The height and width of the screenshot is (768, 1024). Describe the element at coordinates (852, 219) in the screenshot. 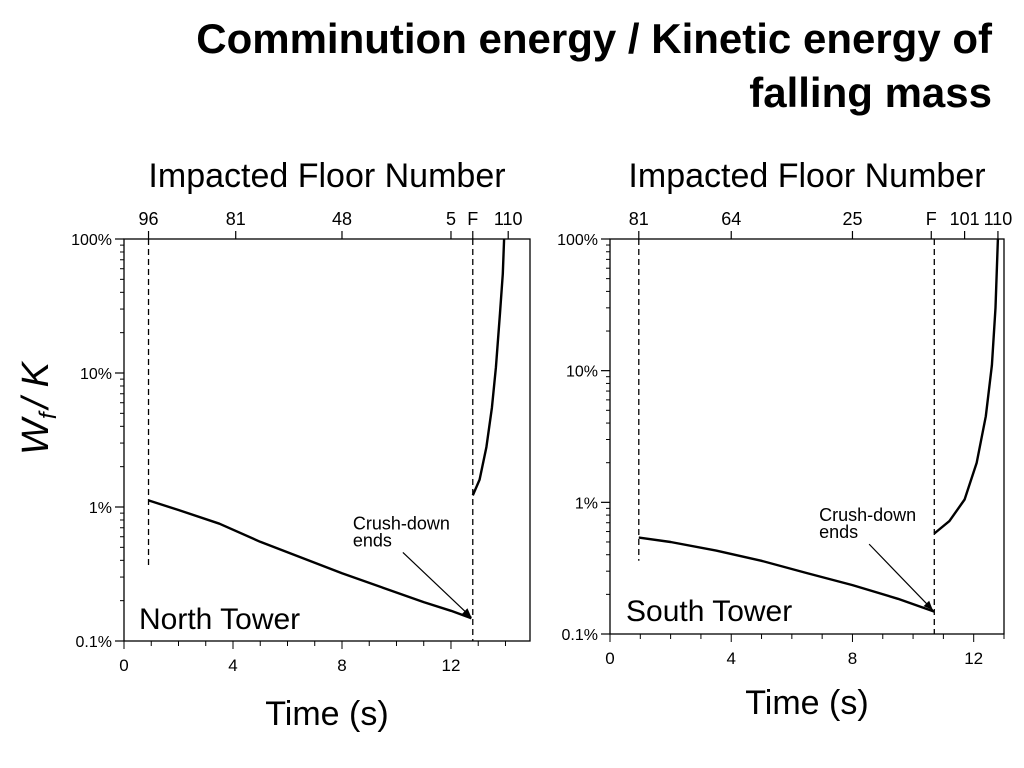

I see `chart-1-top-tick-label: 25` at that location.